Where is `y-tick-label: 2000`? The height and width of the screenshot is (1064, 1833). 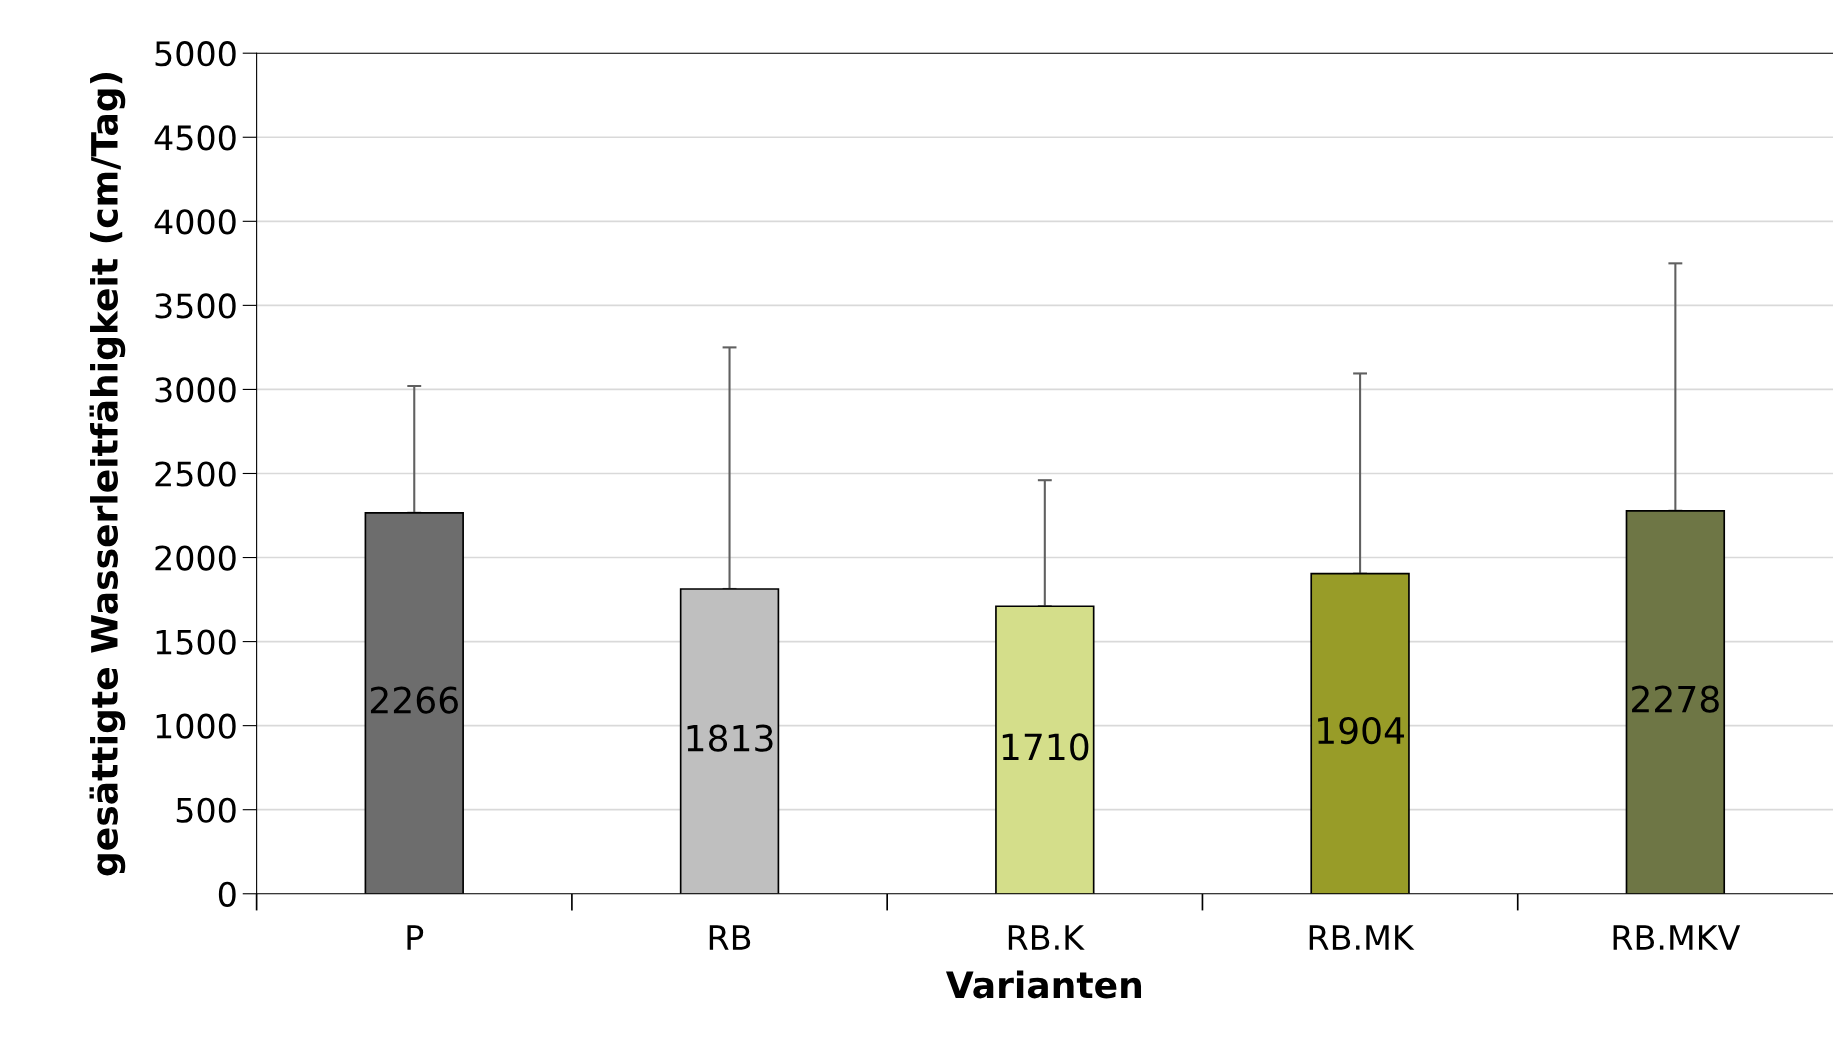 y-tick-label: 2000 is located at coordinates (195, 558).